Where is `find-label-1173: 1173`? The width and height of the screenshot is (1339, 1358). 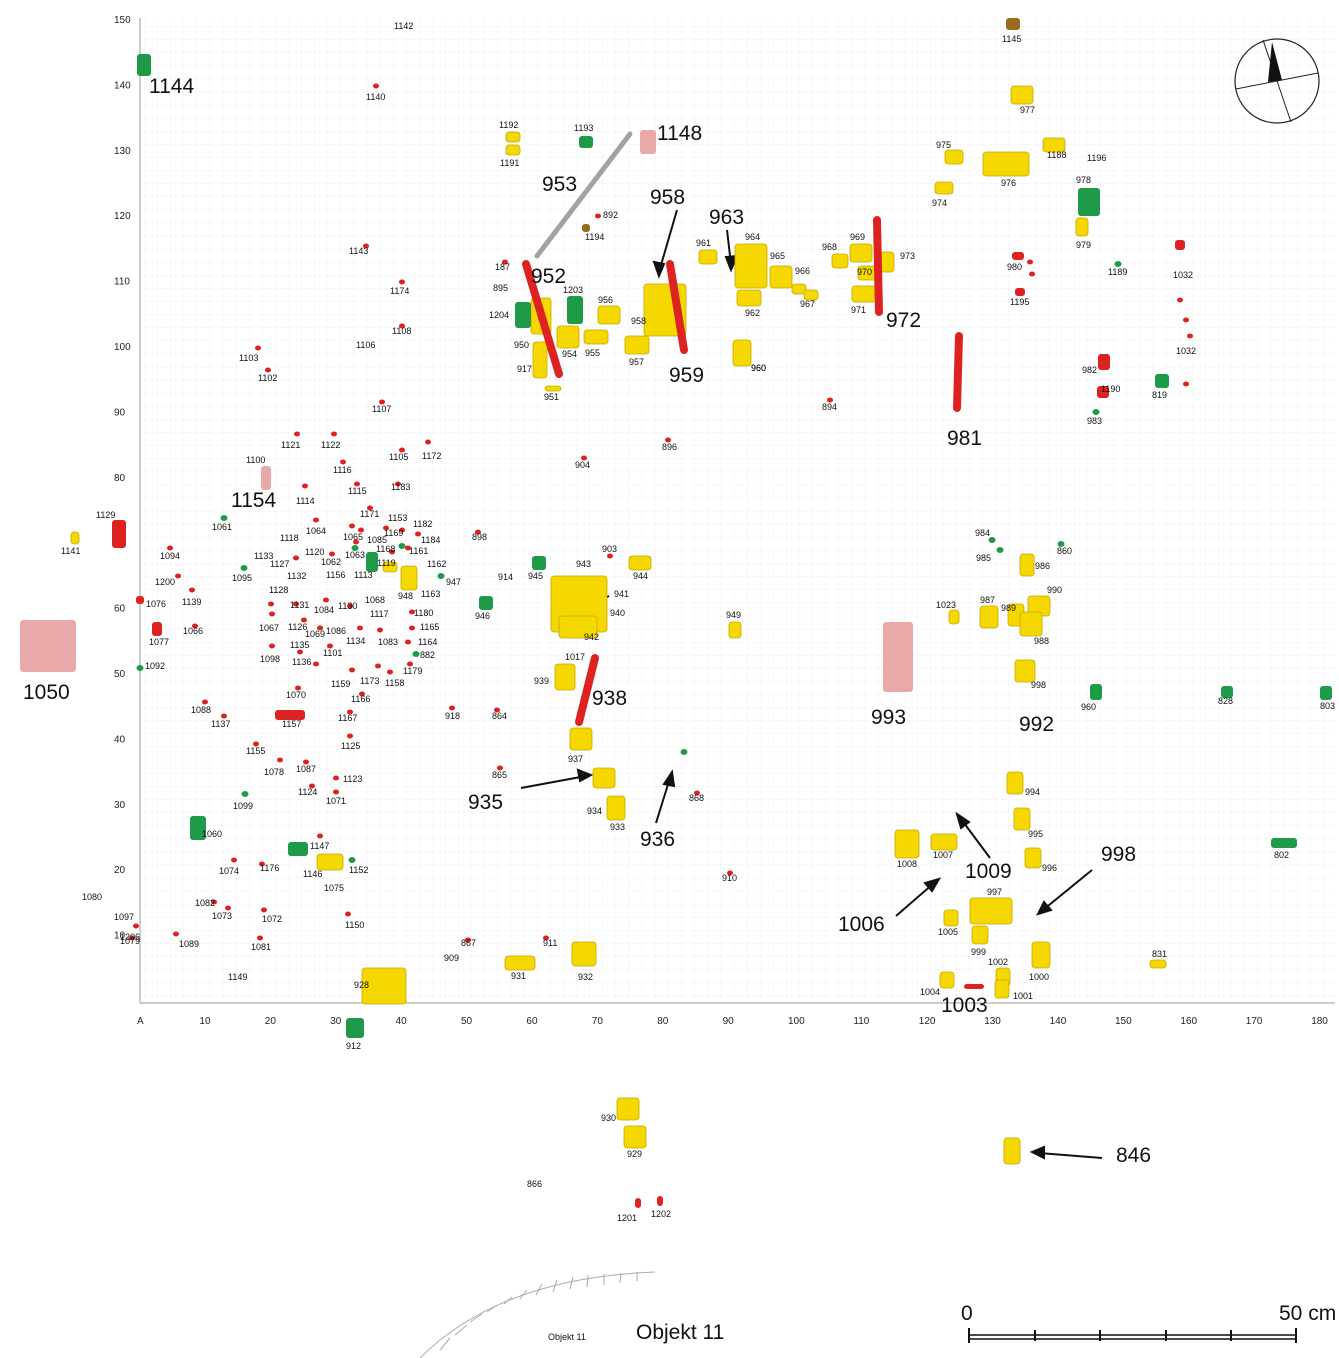
find-label-1173: 1173 is located at coordinates (369, 681).